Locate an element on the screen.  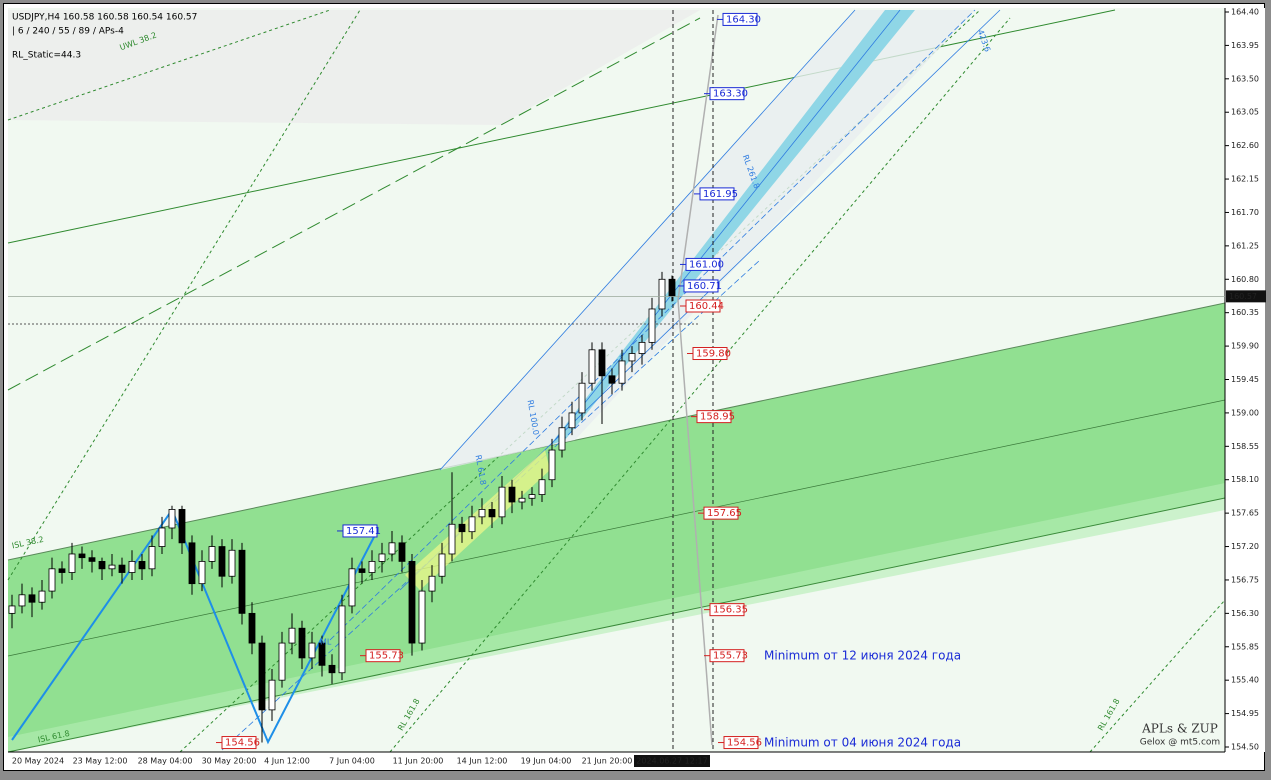
current-price-box is located at coordinates (1246, 296).